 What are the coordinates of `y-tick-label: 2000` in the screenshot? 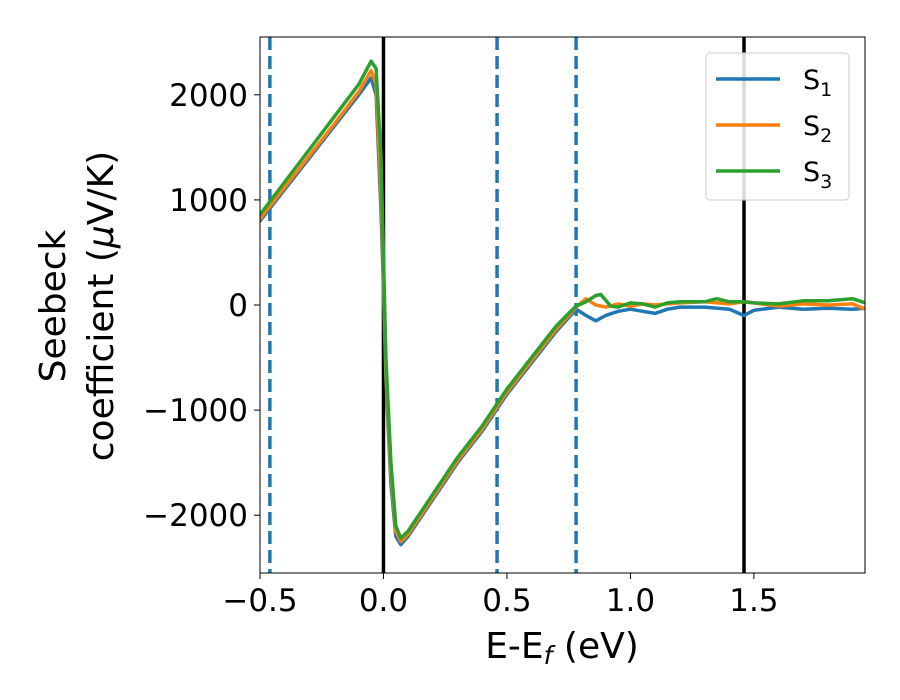 It's located at (208, 96).